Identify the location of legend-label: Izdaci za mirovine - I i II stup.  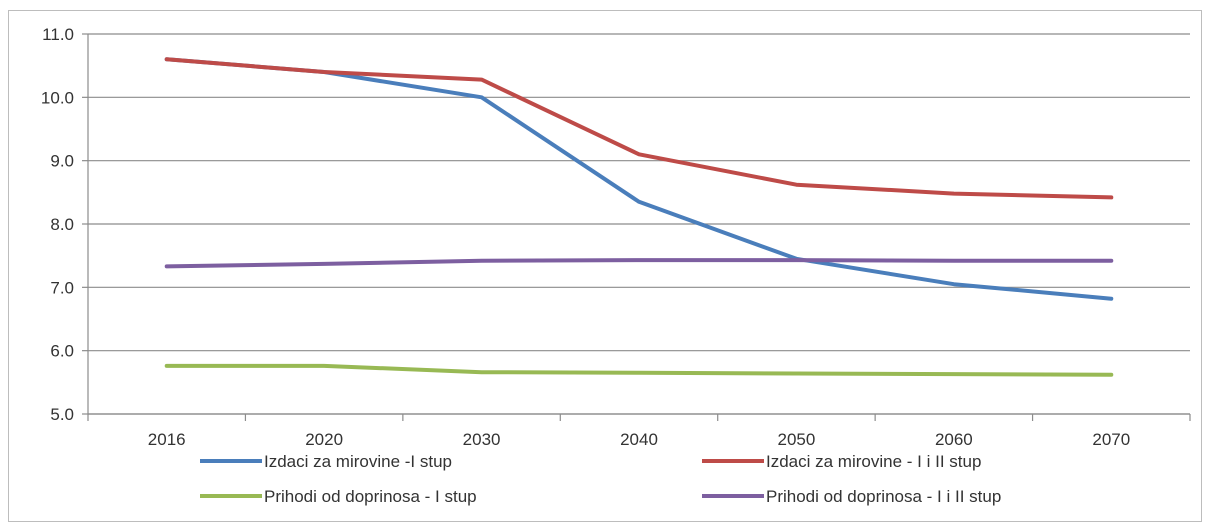
(873, 461).